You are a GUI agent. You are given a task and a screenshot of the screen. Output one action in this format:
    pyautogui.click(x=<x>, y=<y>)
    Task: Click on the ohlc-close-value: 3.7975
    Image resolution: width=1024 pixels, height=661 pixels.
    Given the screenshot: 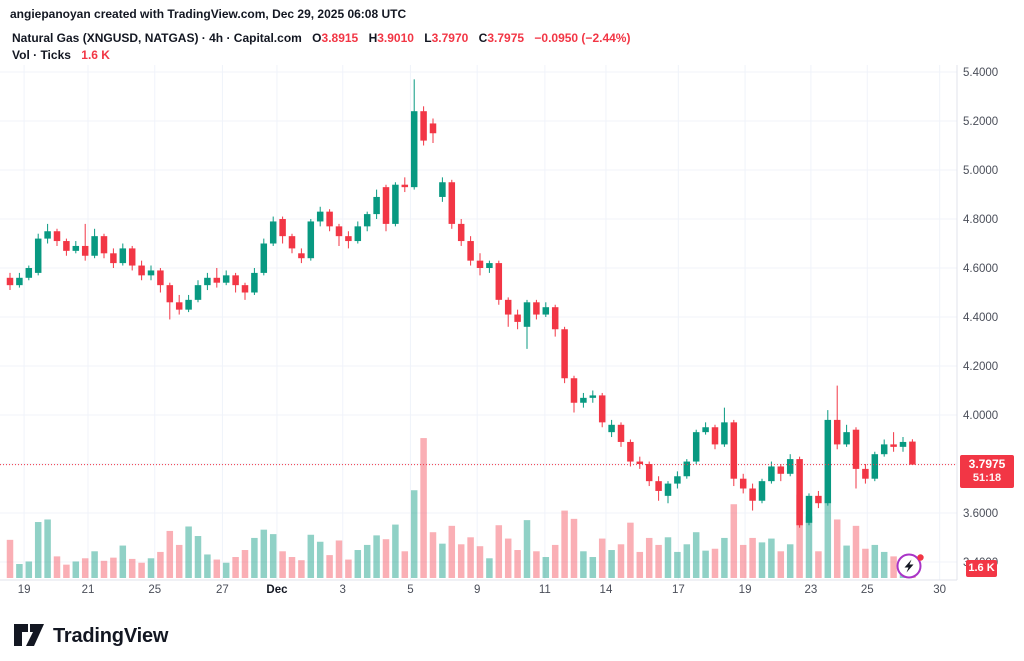 What is the action you would take?
    pyautogui.click(x=506, y=38)
    